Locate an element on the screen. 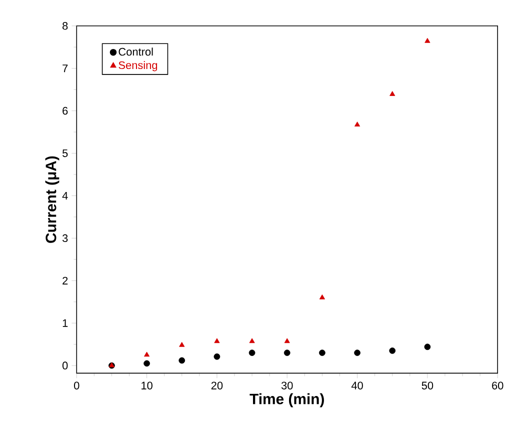  x-tick-label: 0 is located at coordinates (77, 386).